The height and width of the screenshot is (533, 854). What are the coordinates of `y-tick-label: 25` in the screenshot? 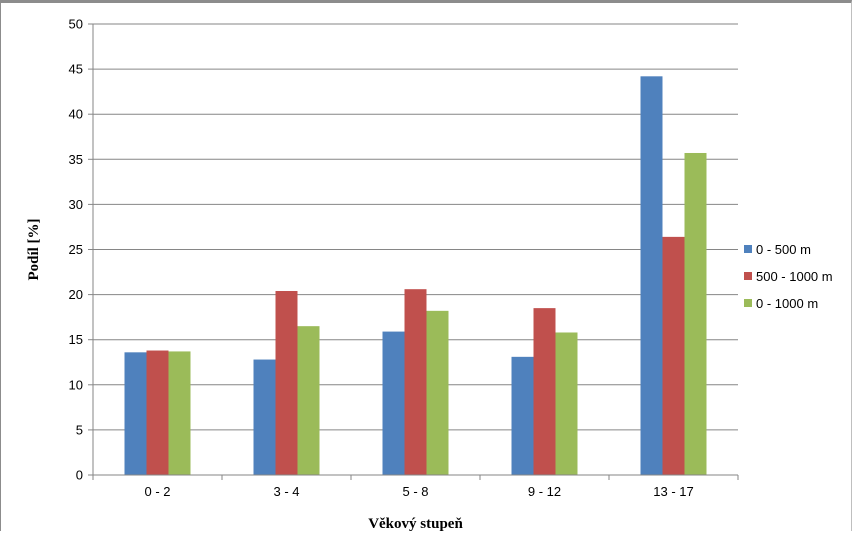 It's located at (76, 249).